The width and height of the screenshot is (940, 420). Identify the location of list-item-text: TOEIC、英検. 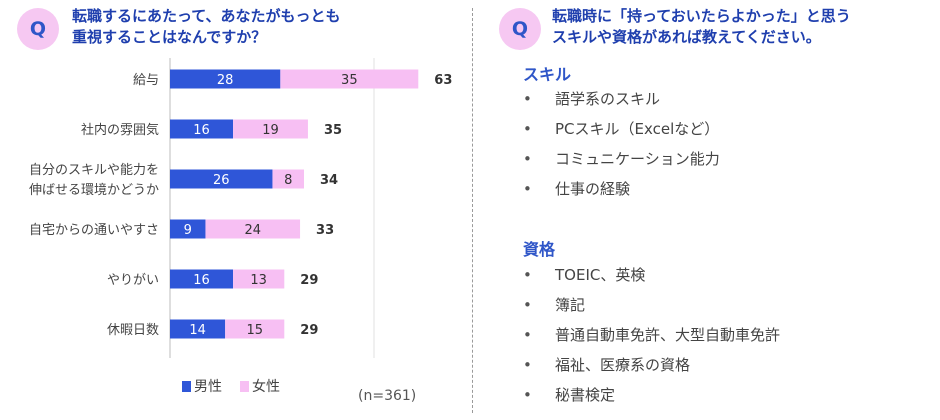
(600, 275).